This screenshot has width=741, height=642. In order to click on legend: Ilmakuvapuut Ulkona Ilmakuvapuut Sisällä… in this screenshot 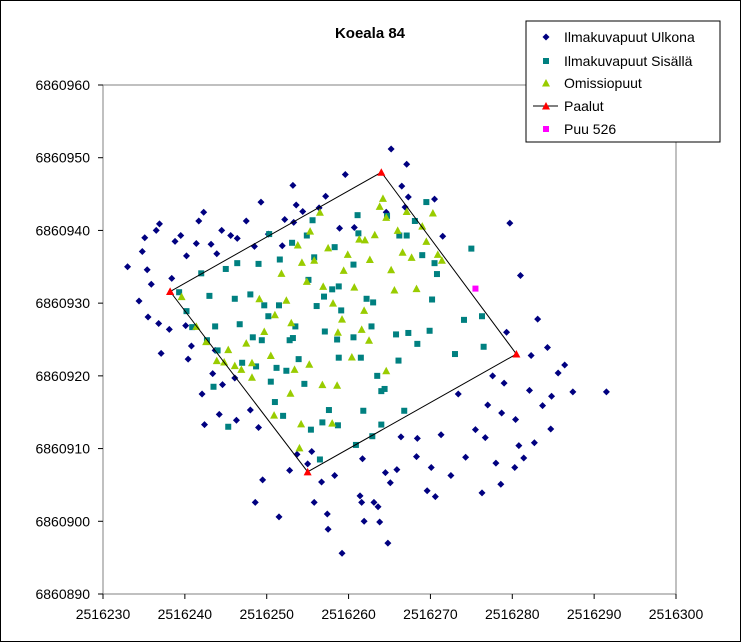, I will do `click(623, 81)`.